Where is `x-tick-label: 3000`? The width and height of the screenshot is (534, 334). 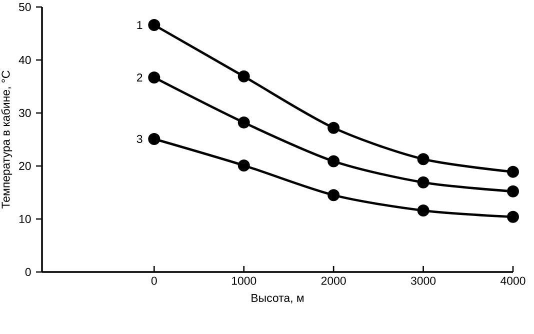
x-tick-label: 3000 is located at coordinates (423, 280).